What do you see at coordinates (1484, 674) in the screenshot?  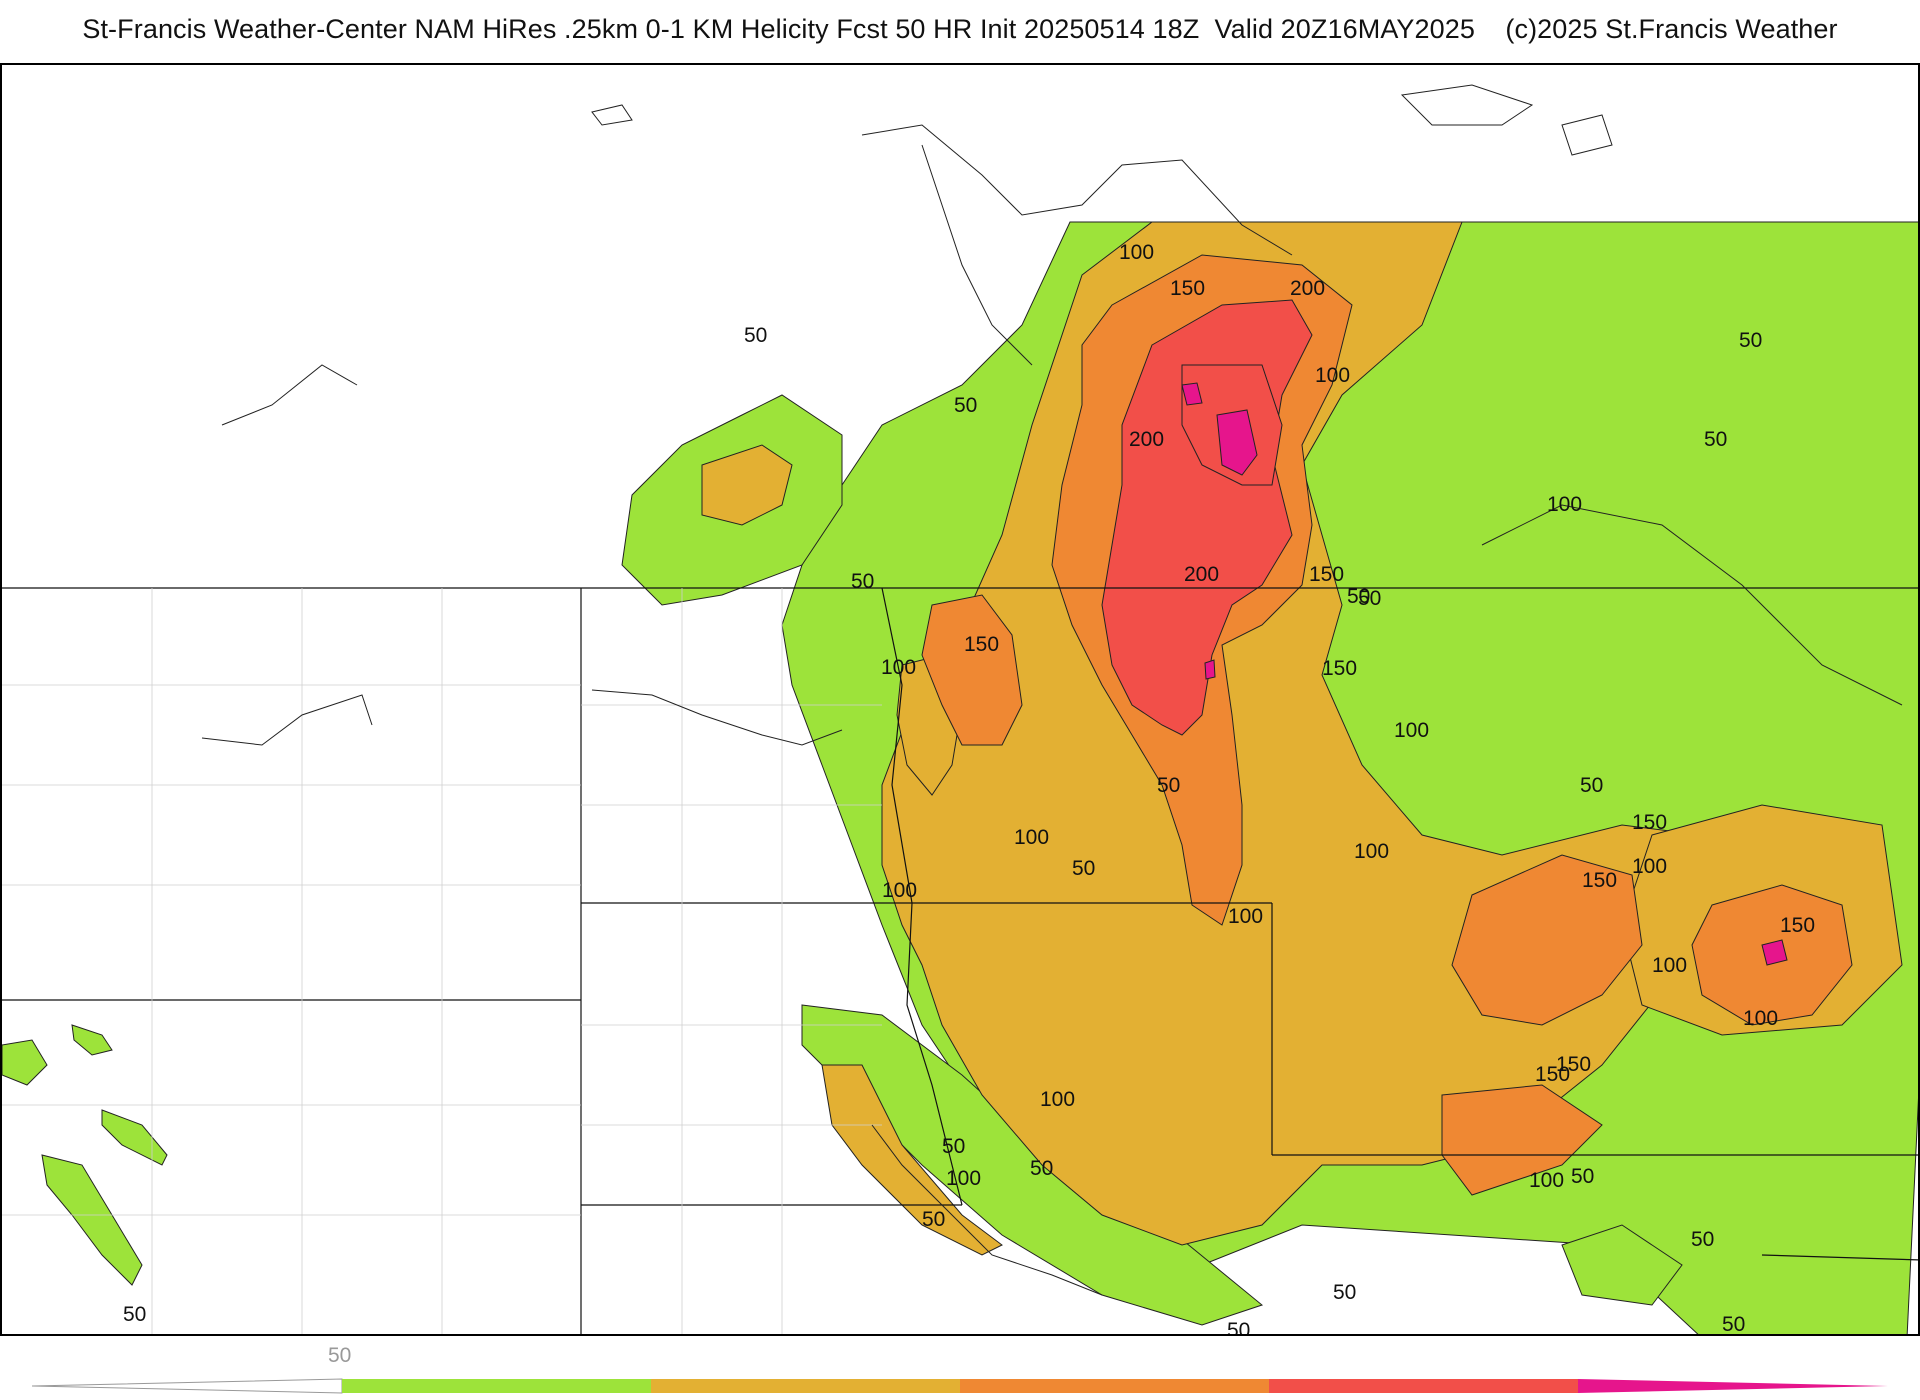 I see `helicity-250-region` at bounding box center [1484, 674].